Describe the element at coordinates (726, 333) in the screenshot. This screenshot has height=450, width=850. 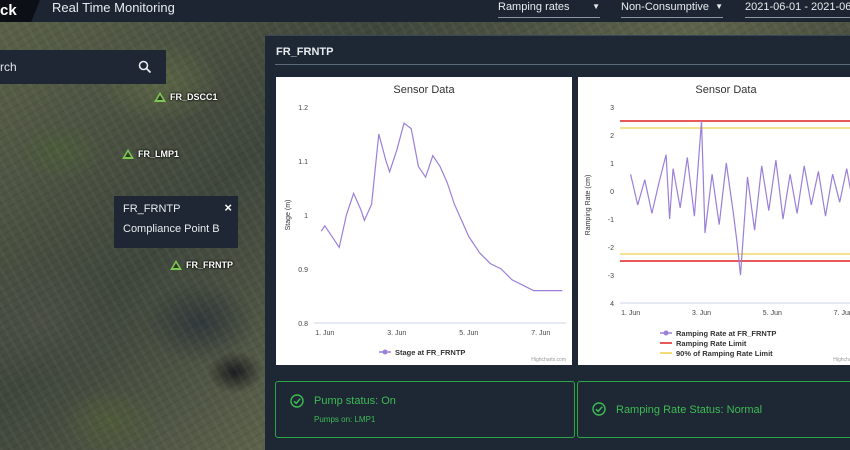
I see `legend-item: Ramping Rate at FR_FRNTP` at that location.